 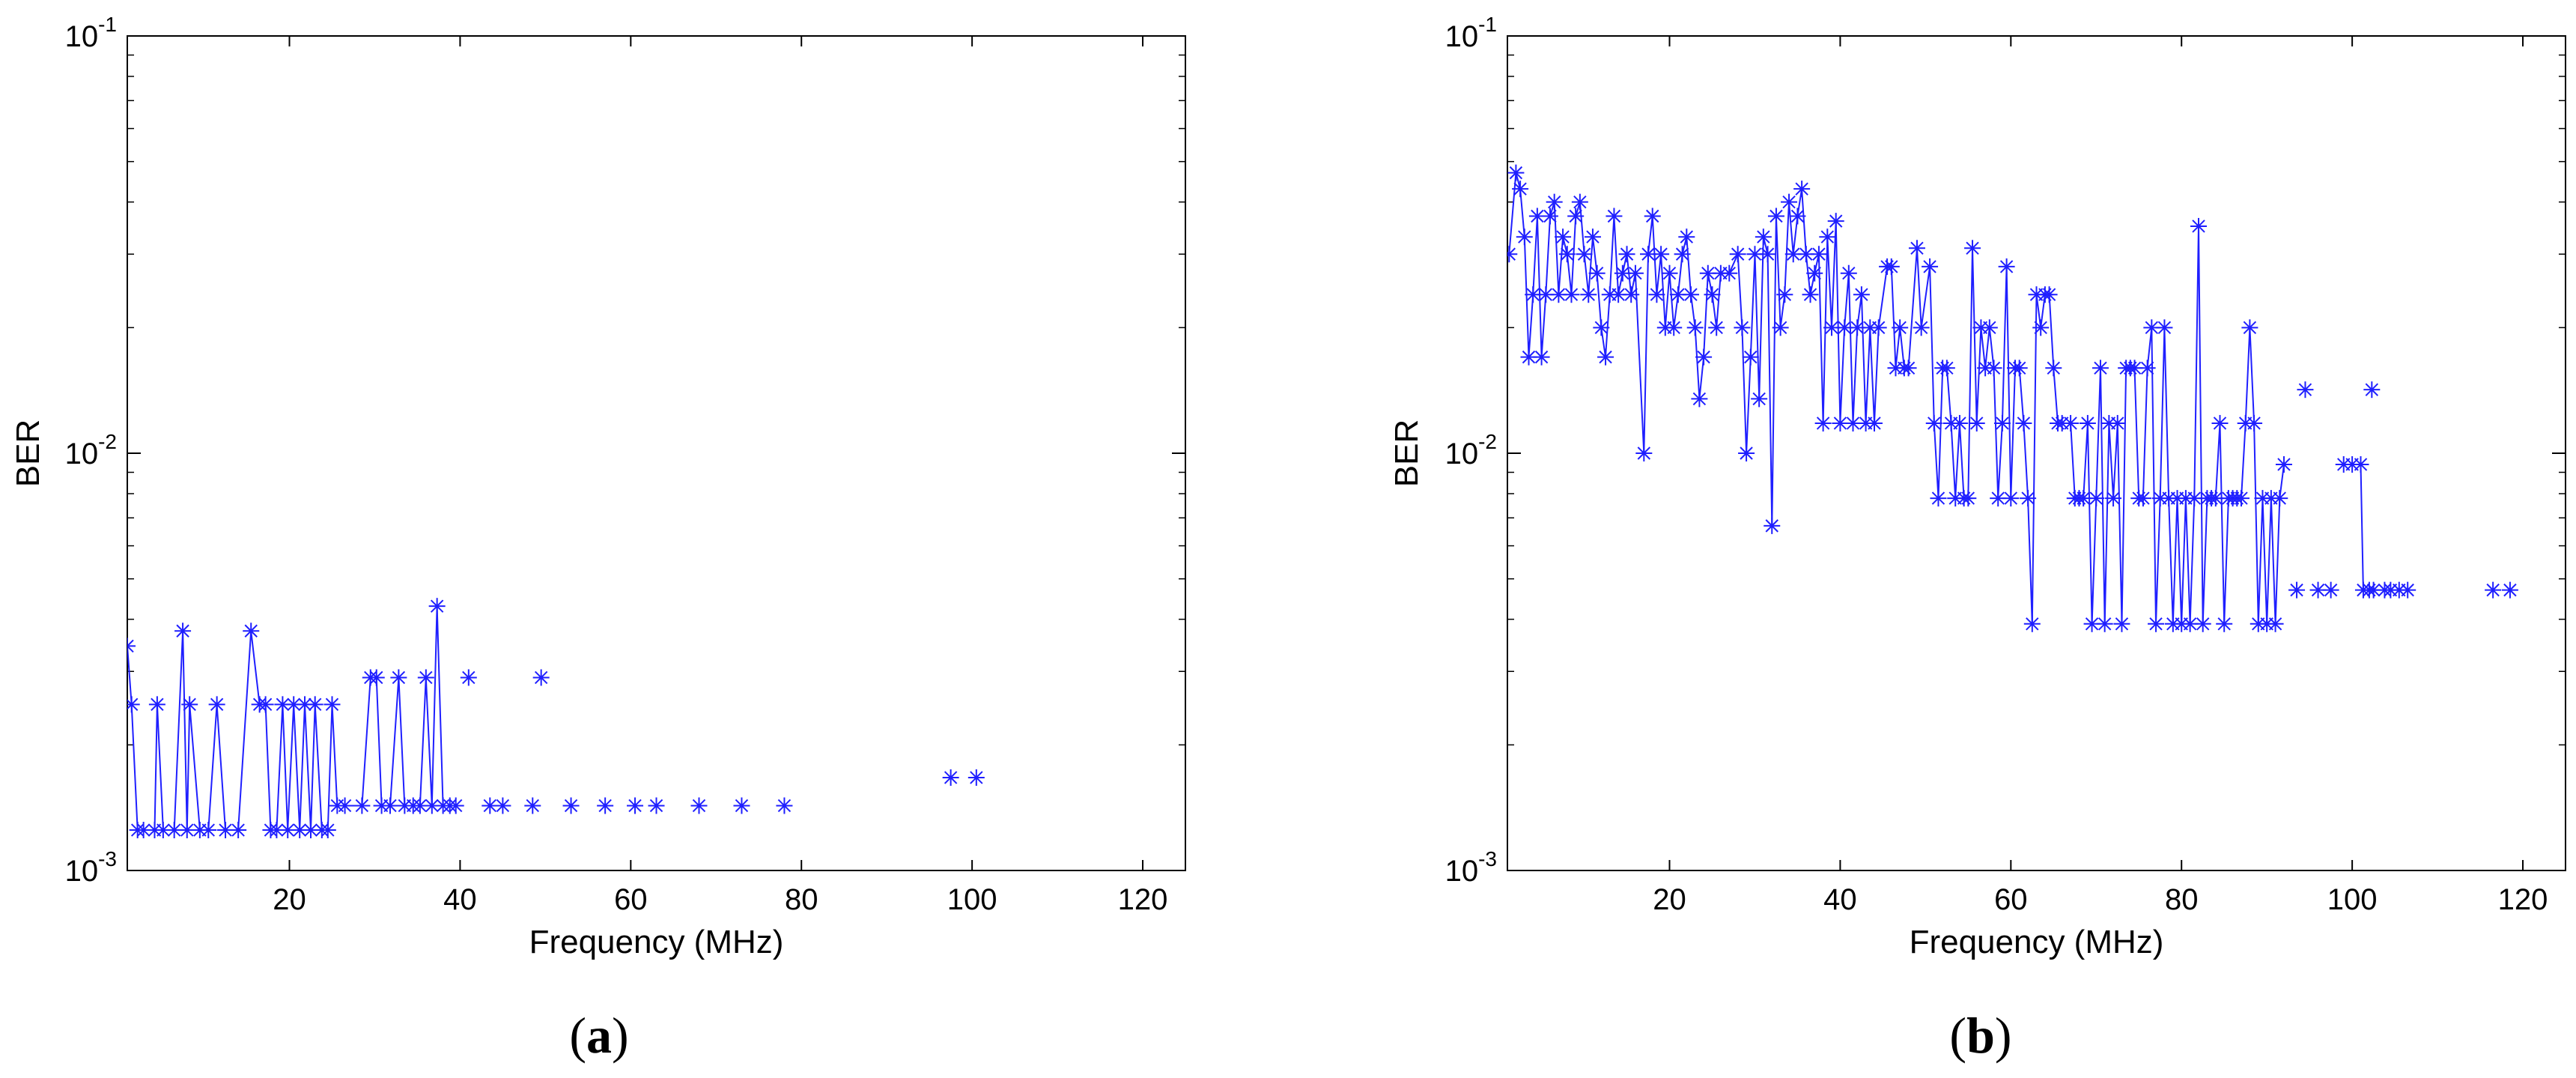 I want to click on series-segment-line, so click(x=2358, y=527).